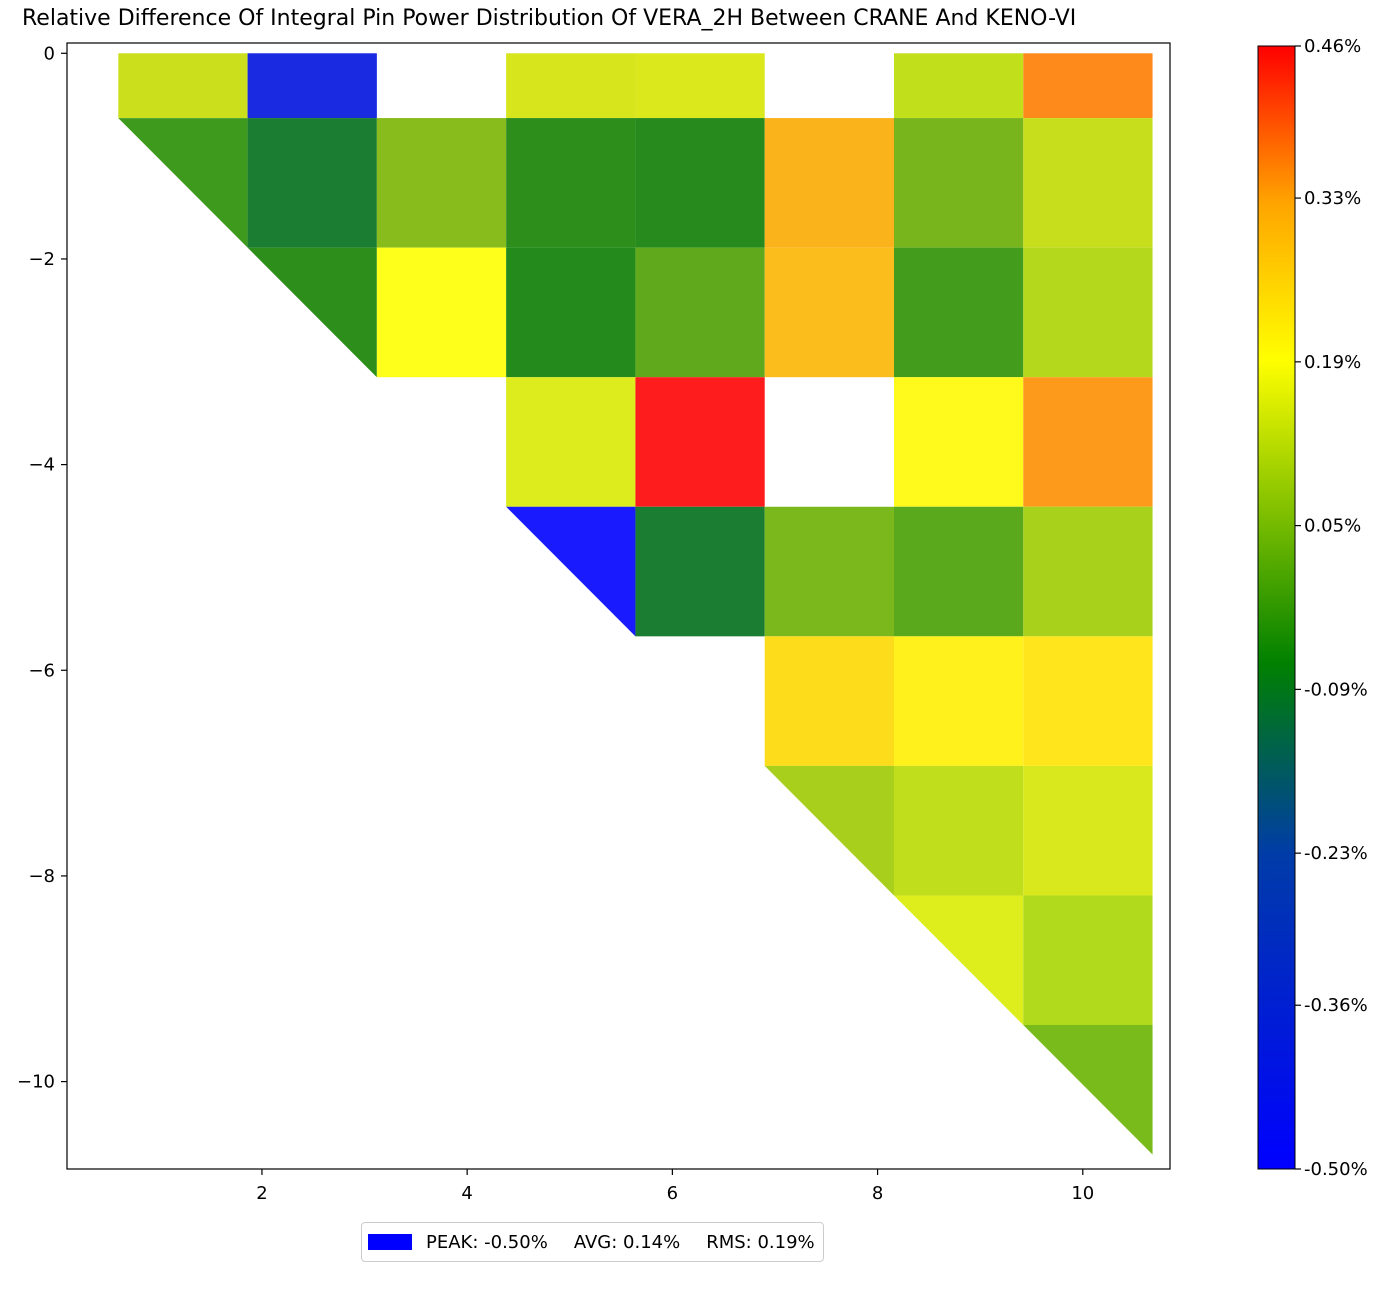  I want to click on heatmap-cell-r5-c7, so click(1088, 701).